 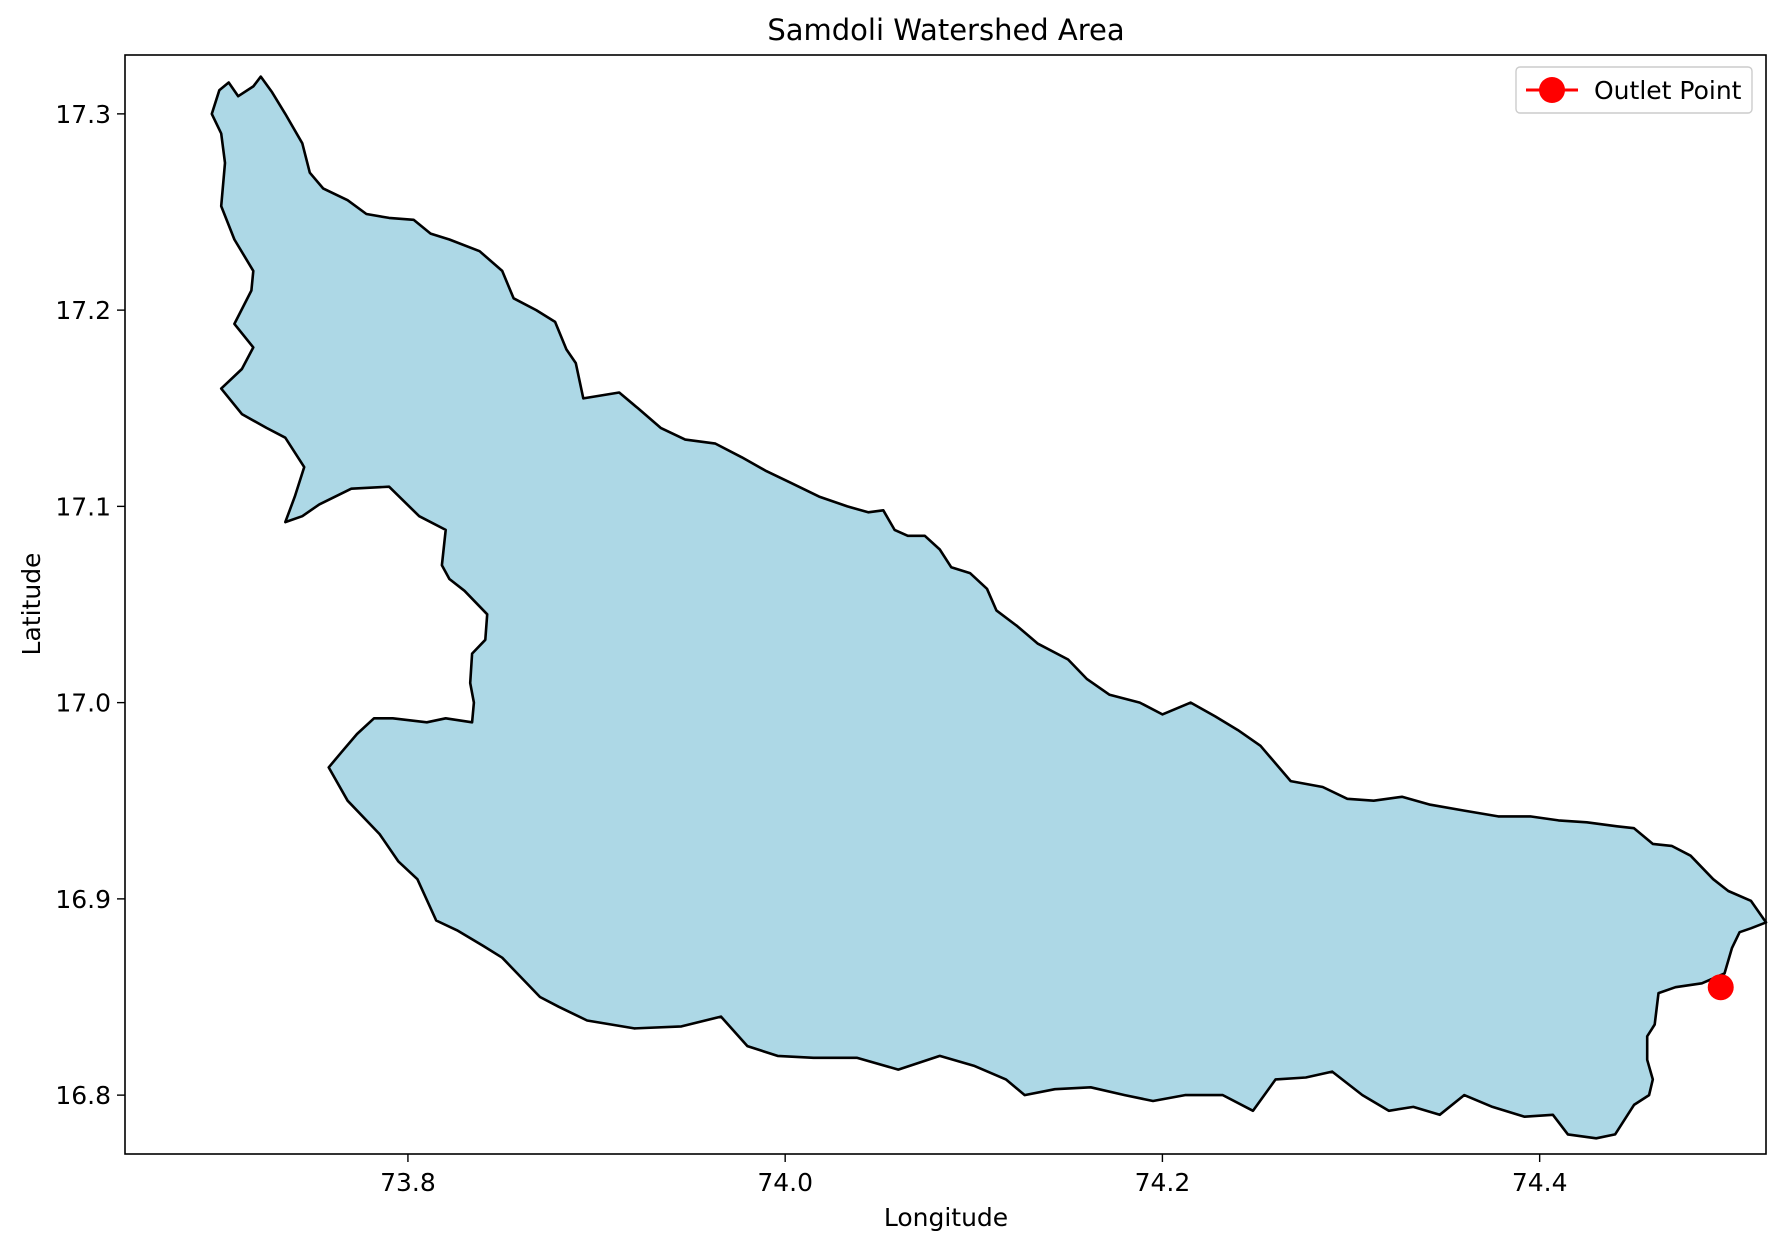 I want to click on y-tick-label: 17.3, so click(x=83, y=114).